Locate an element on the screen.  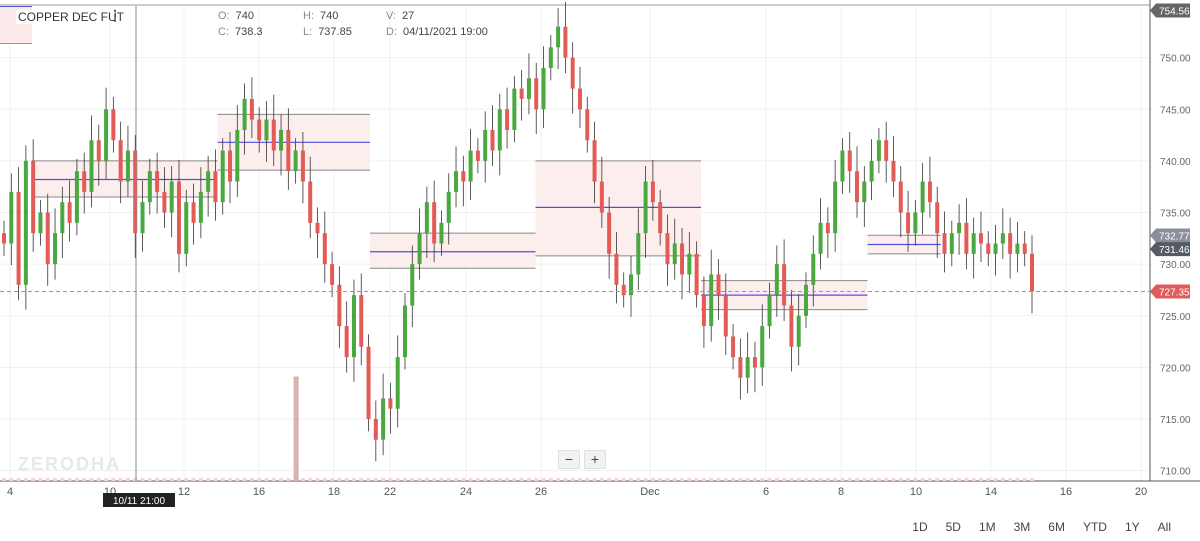
x-tick-label: 6 is located at coordinates (766, 492).